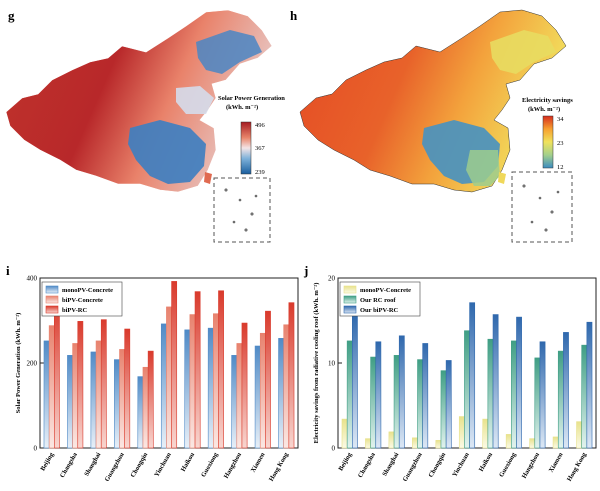  I want to click on legend-i: monoPV-Concrete biPV-Concrete biPV-RC, so click(82, 299).